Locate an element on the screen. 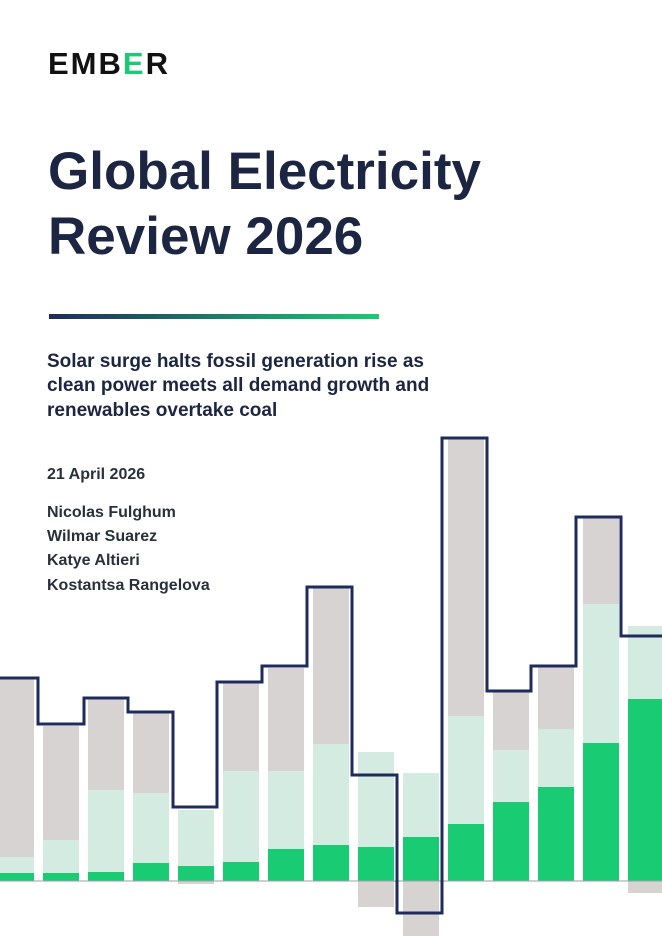 Image resolution: width=662 pixels, height=936 pixels. title: Review 2026 is located at coordinates (206, 236).